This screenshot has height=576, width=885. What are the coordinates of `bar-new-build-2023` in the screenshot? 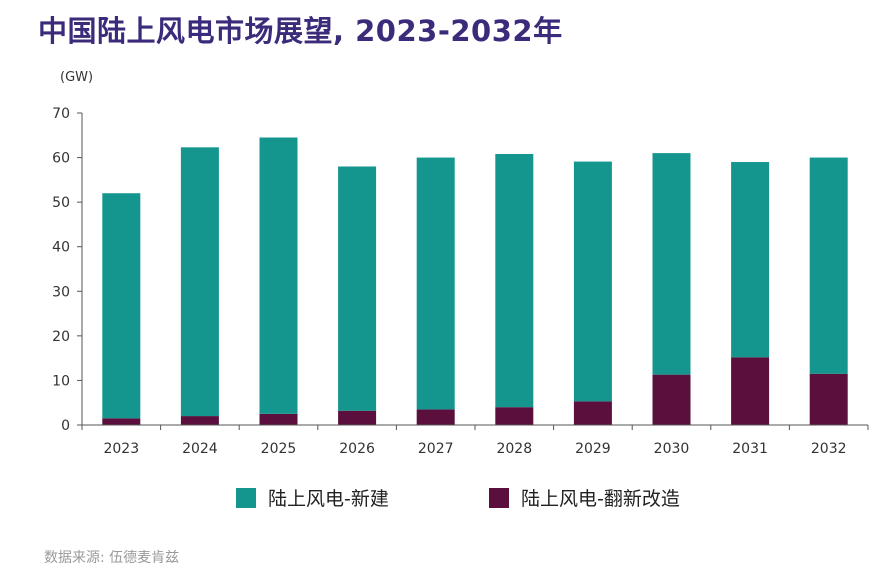 It's located at (121, 306).